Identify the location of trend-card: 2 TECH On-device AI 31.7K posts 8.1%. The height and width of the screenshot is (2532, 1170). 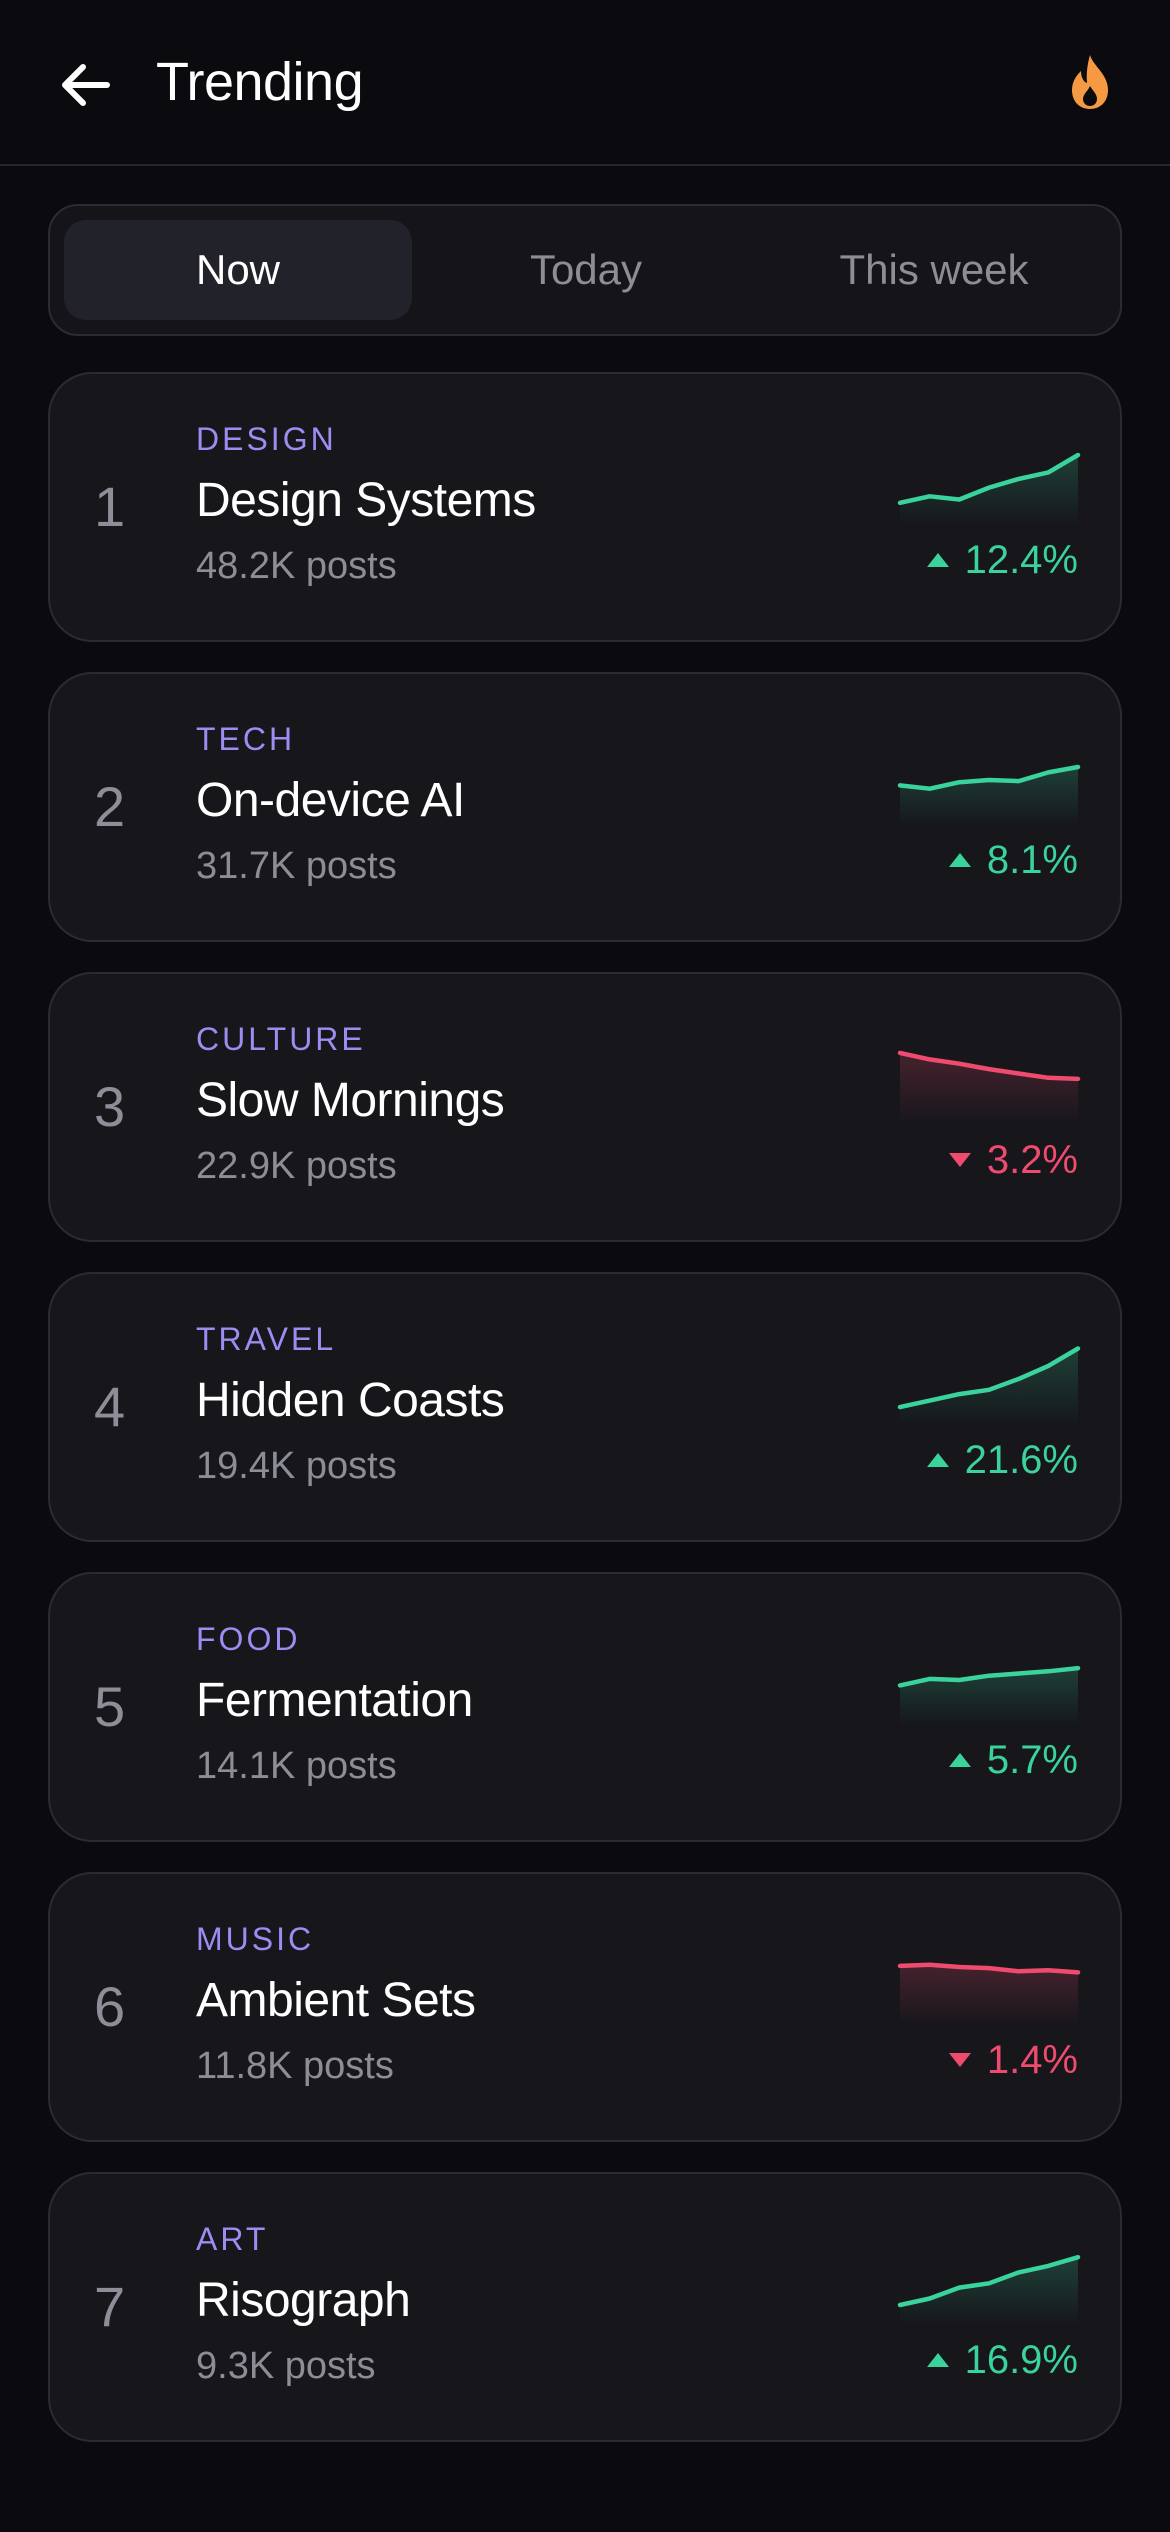
(585, 807).